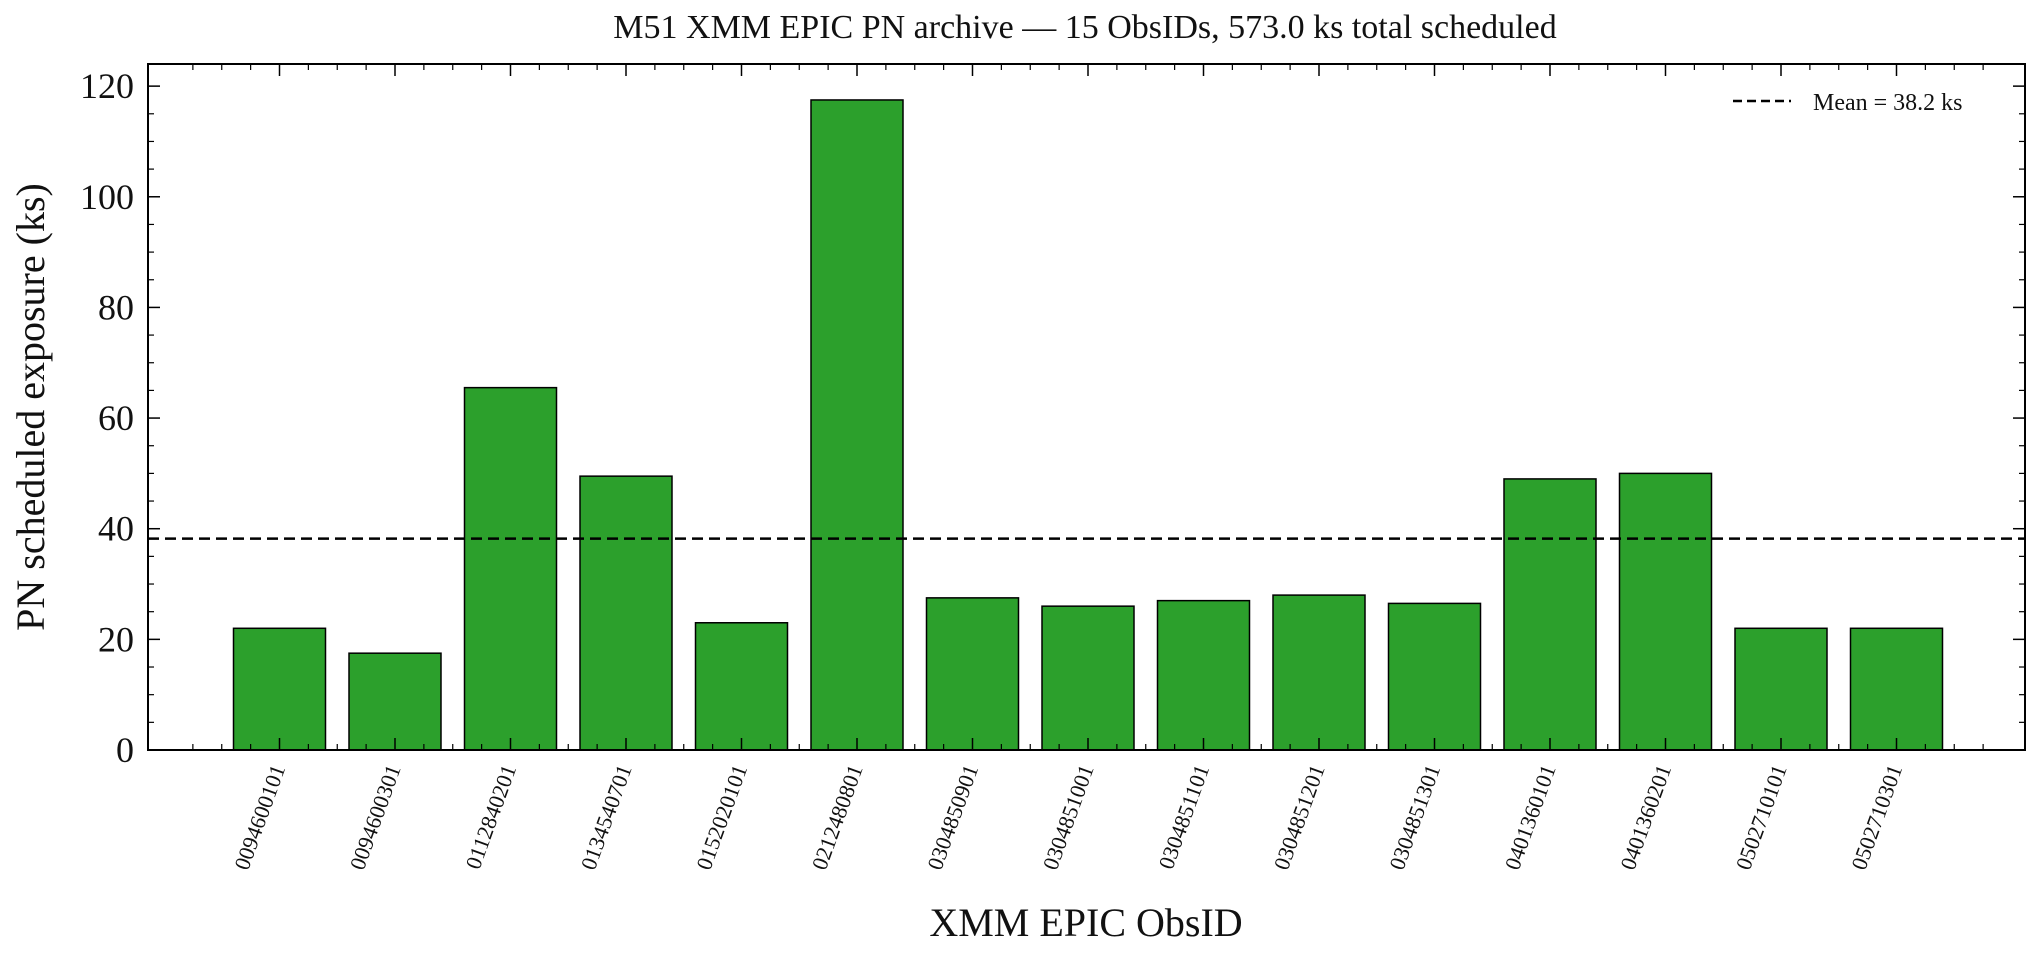  I want to click on x-tick-label: 0304851301, so click(1414, 817).